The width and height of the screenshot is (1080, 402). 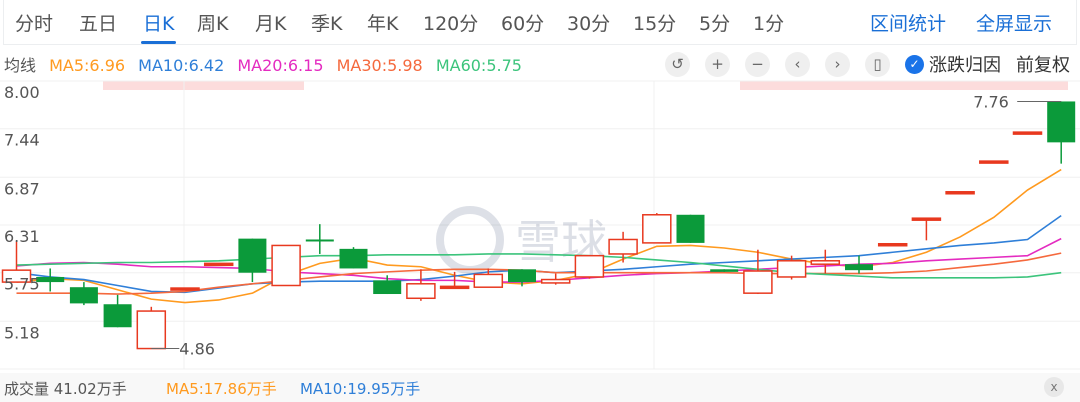 I want to click on range-stats-link: 区间统计, so click(x=908, y=24).